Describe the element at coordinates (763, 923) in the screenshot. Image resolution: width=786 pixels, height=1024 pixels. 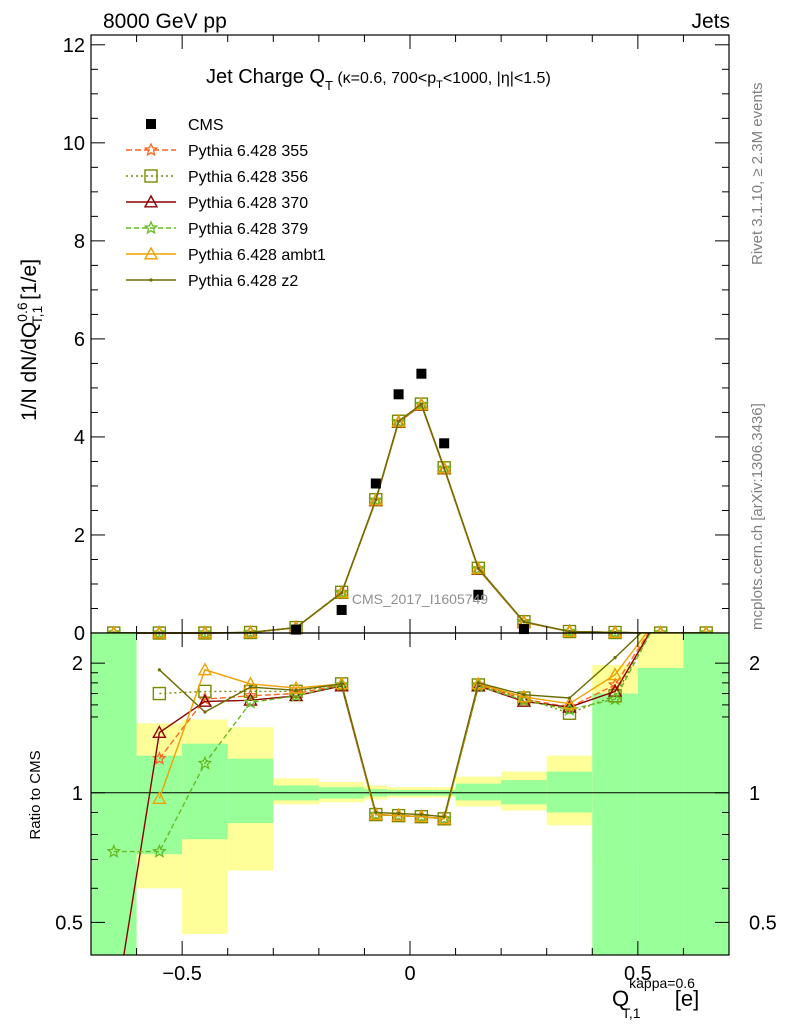
I see `ratio-y-tick-label-right: 0.5` at that location.